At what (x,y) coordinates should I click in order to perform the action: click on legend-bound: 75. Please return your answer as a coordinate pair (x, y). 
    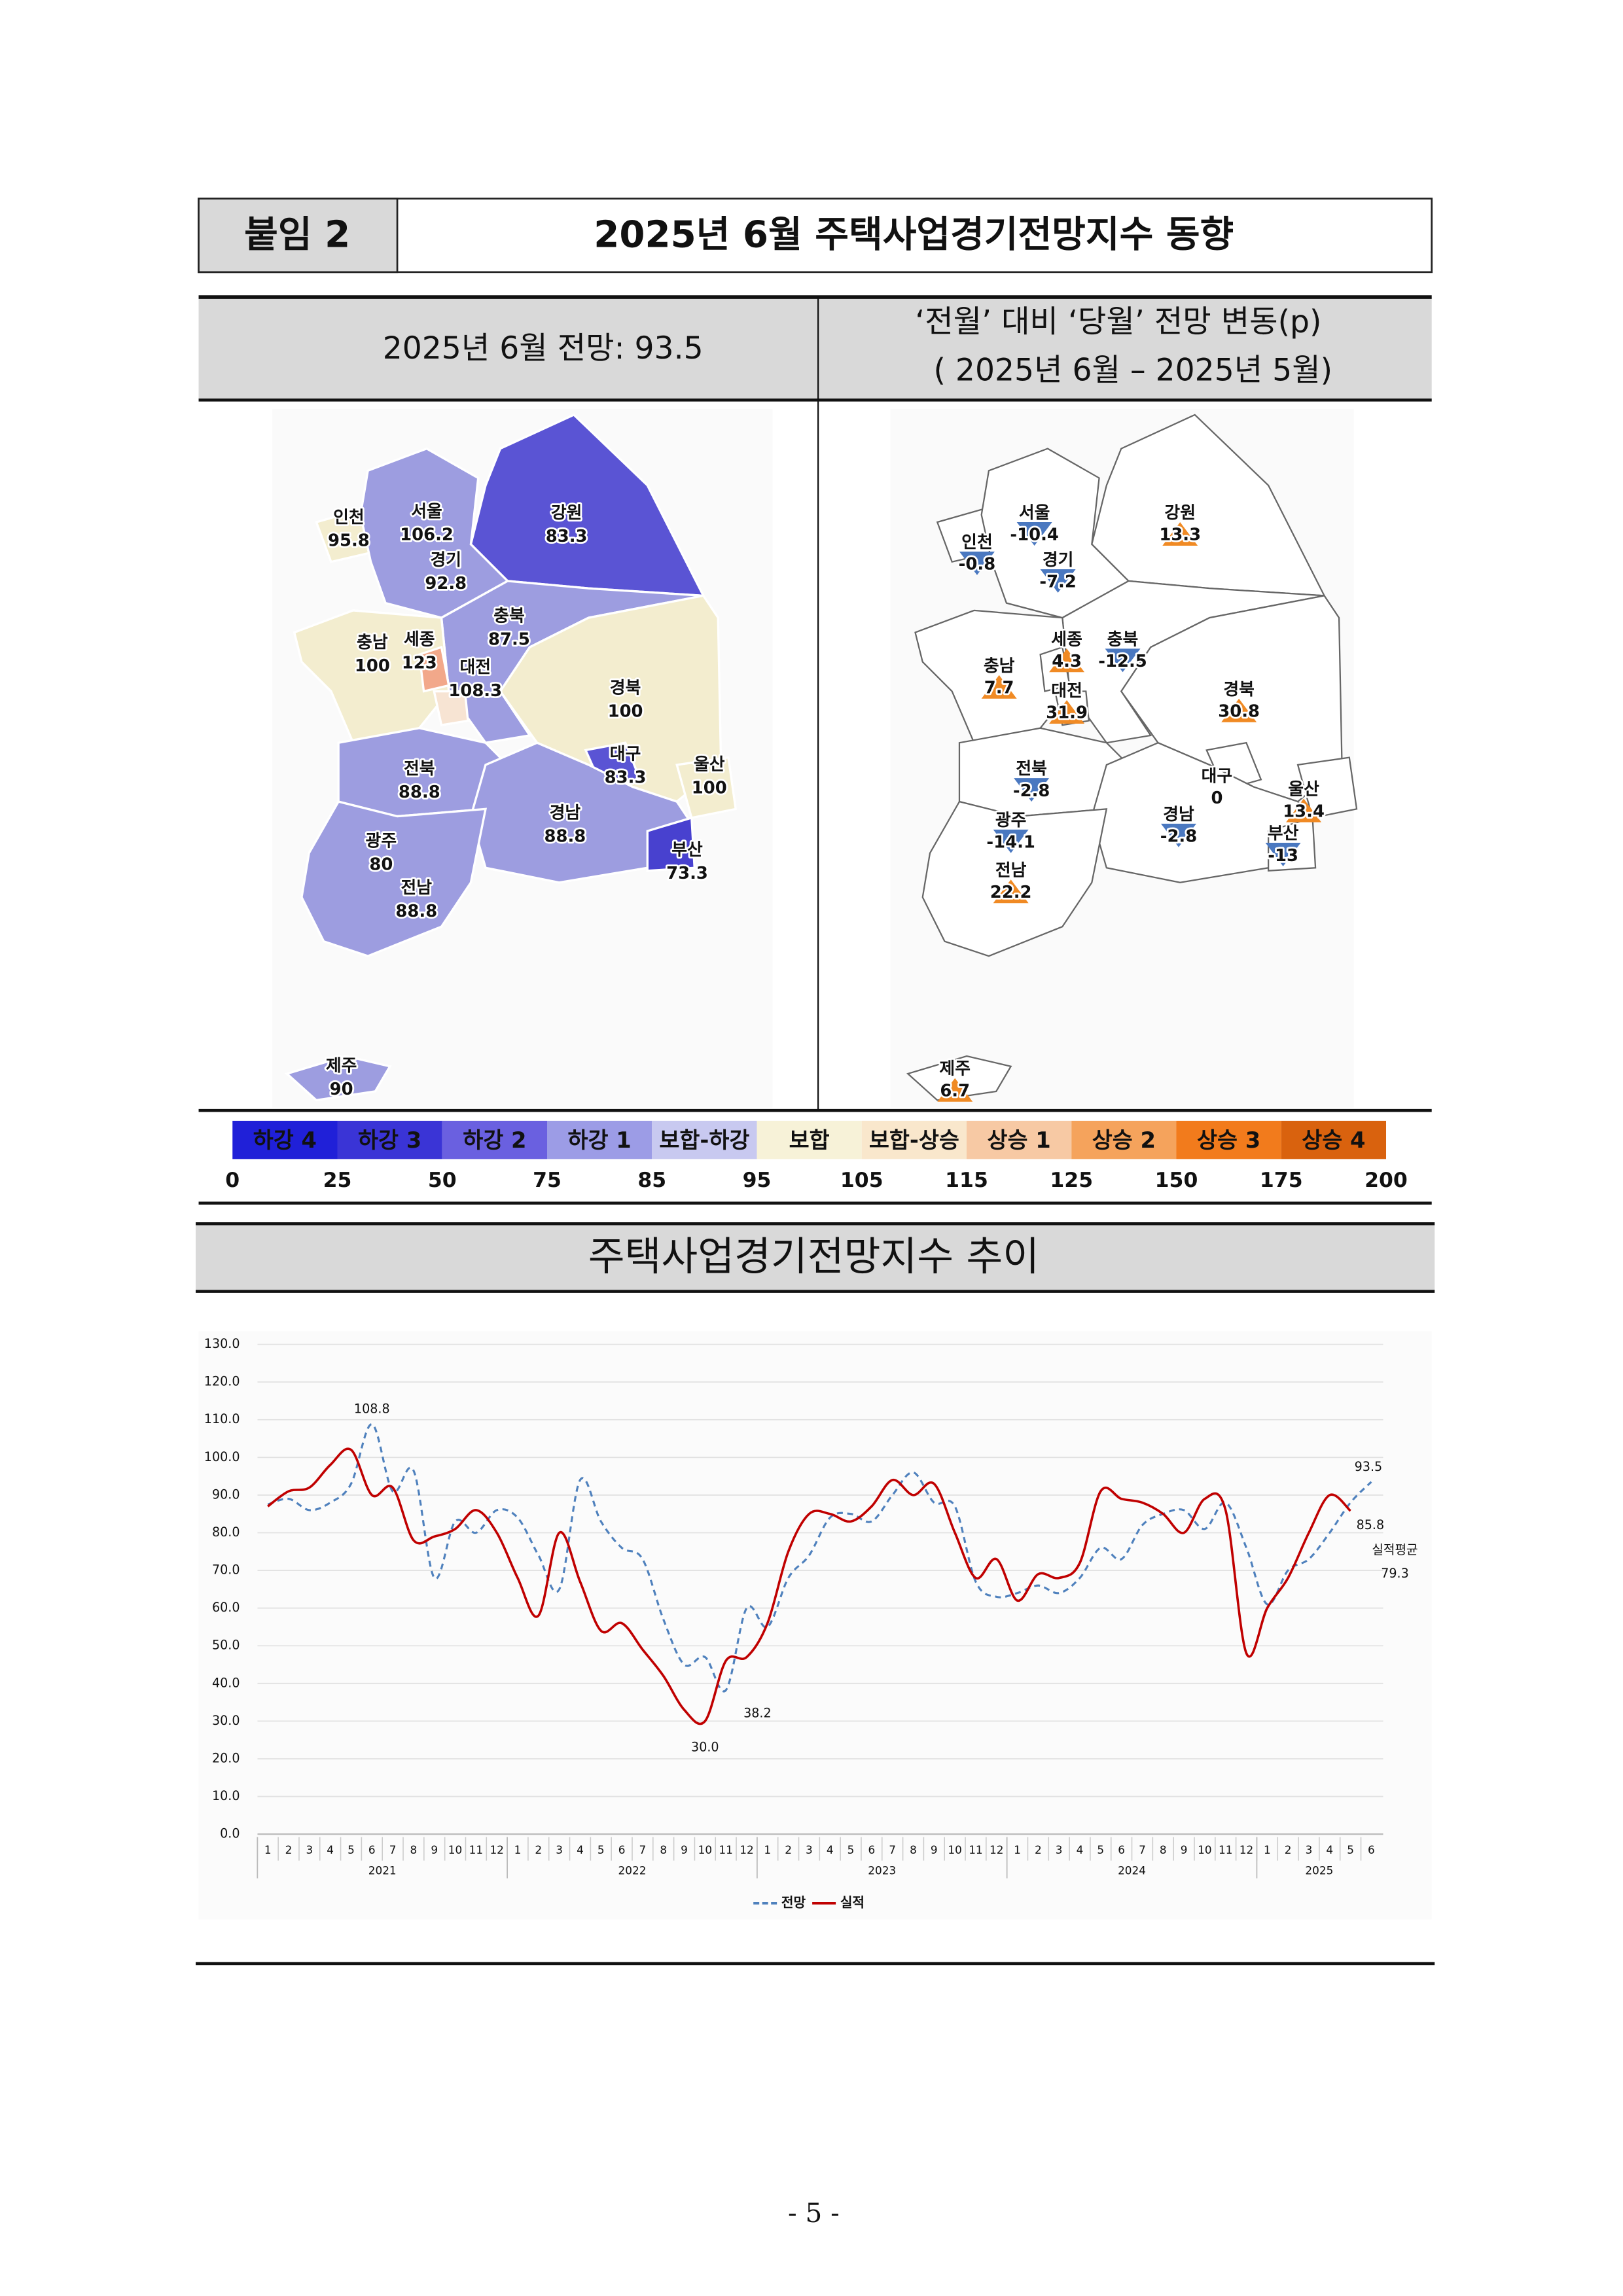
    Looking at the image, I should click on (547, 1180).